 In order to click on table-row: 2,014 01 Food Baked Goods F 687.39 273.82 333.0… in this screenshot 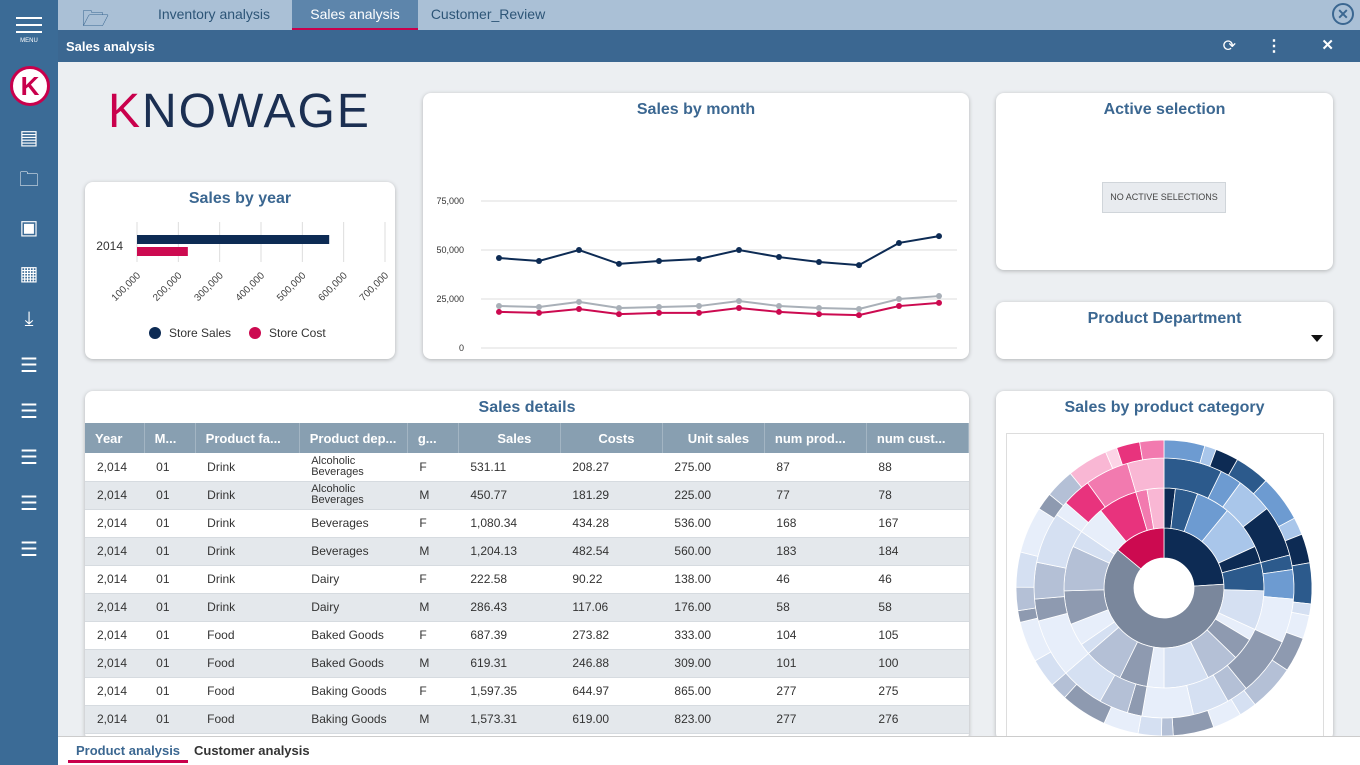, I will do `click(527, 635)`.